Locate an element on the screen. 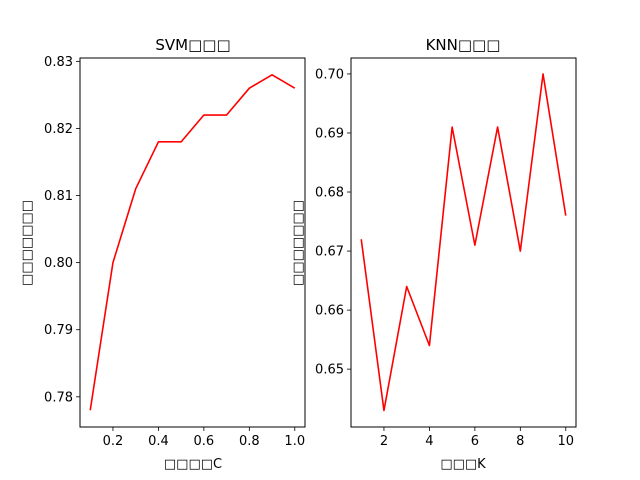 This screenshot has width=640, height=480. knn-y-tick-label: 0.65 is located at coordinates (329, 370).